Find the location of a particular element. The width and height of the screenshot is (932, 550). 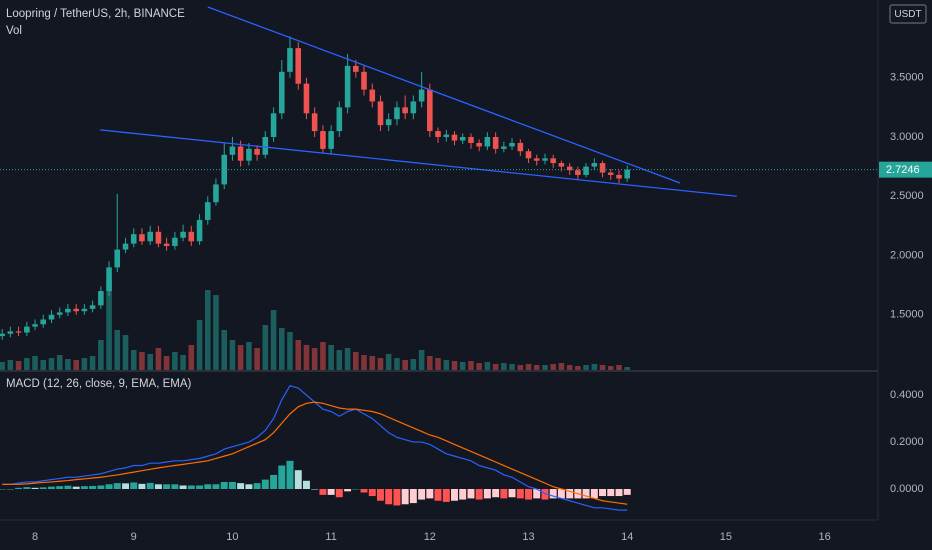

last-price-label: 2.7246 is located at coordinates (903, 170).